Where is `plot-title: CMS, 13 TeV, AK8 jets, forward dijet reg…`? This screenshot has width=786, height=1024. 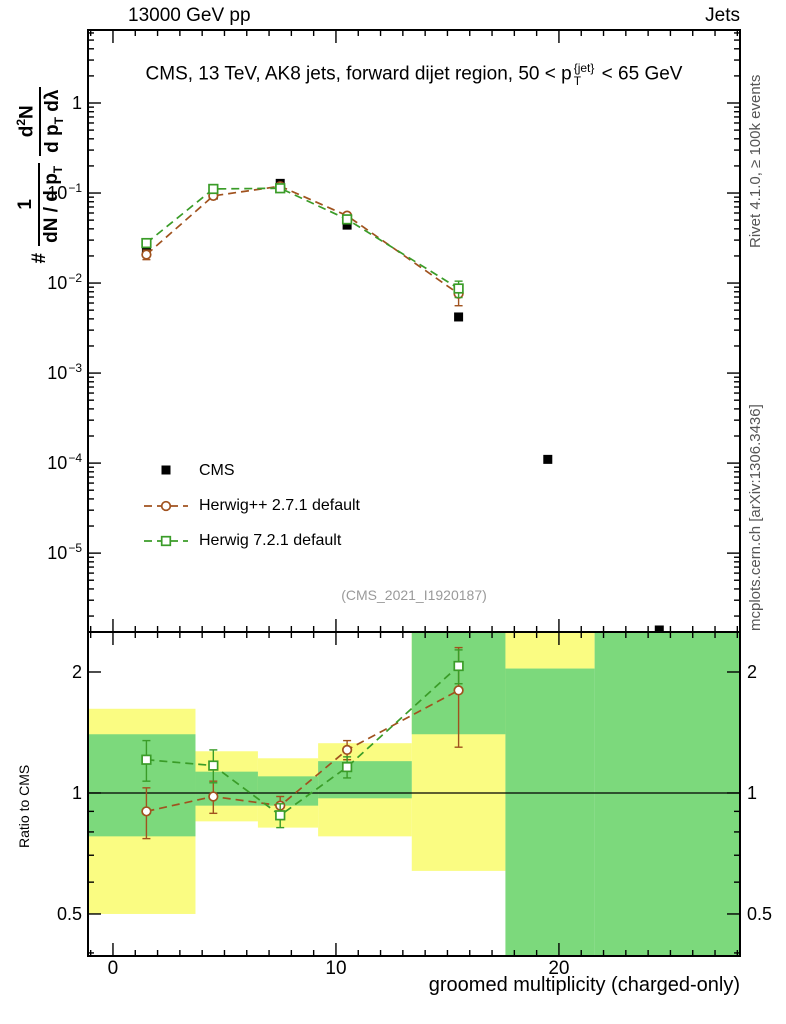
plot-title: CMS, 13 TeV, AK8 jets, forward dijet reg… is located at coordinates (414, 74).